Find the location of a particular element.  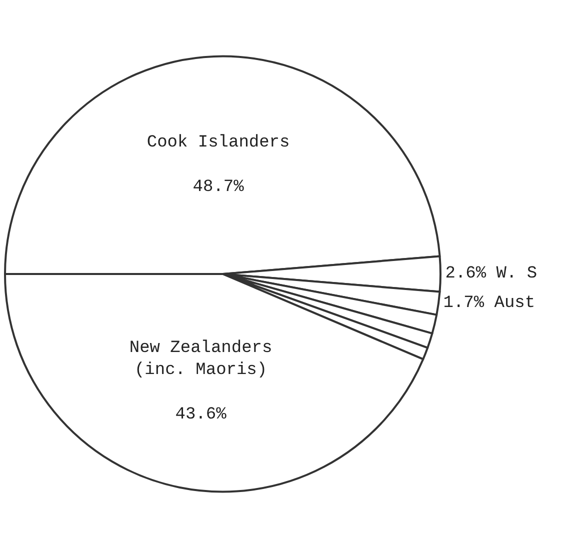

slice-label: Cook Islanders is located at coordinates (218, 143).